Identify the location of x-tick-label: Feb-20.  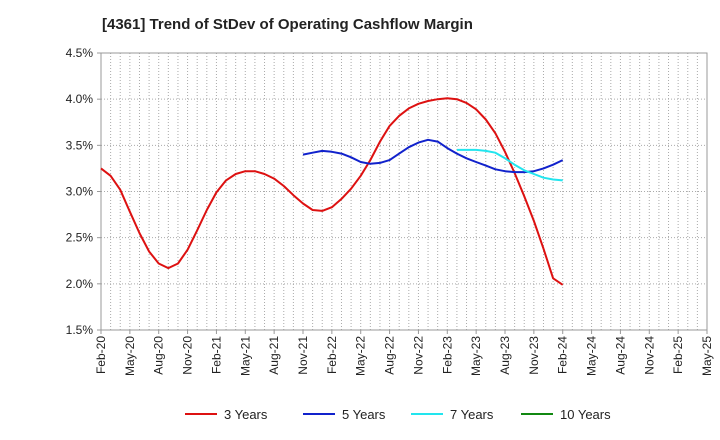
(101, 355).